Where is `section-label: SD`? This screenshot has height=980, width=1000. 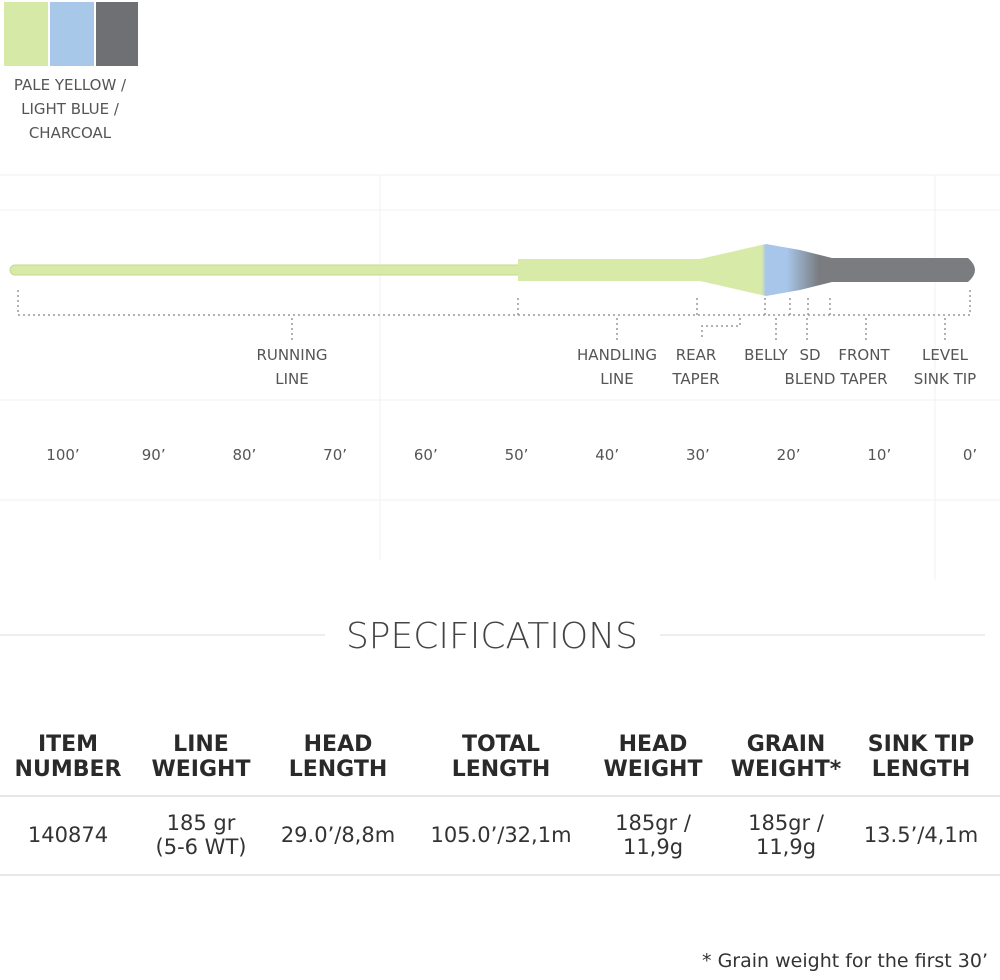 section-label: SD is located at coordinates (809, 355).